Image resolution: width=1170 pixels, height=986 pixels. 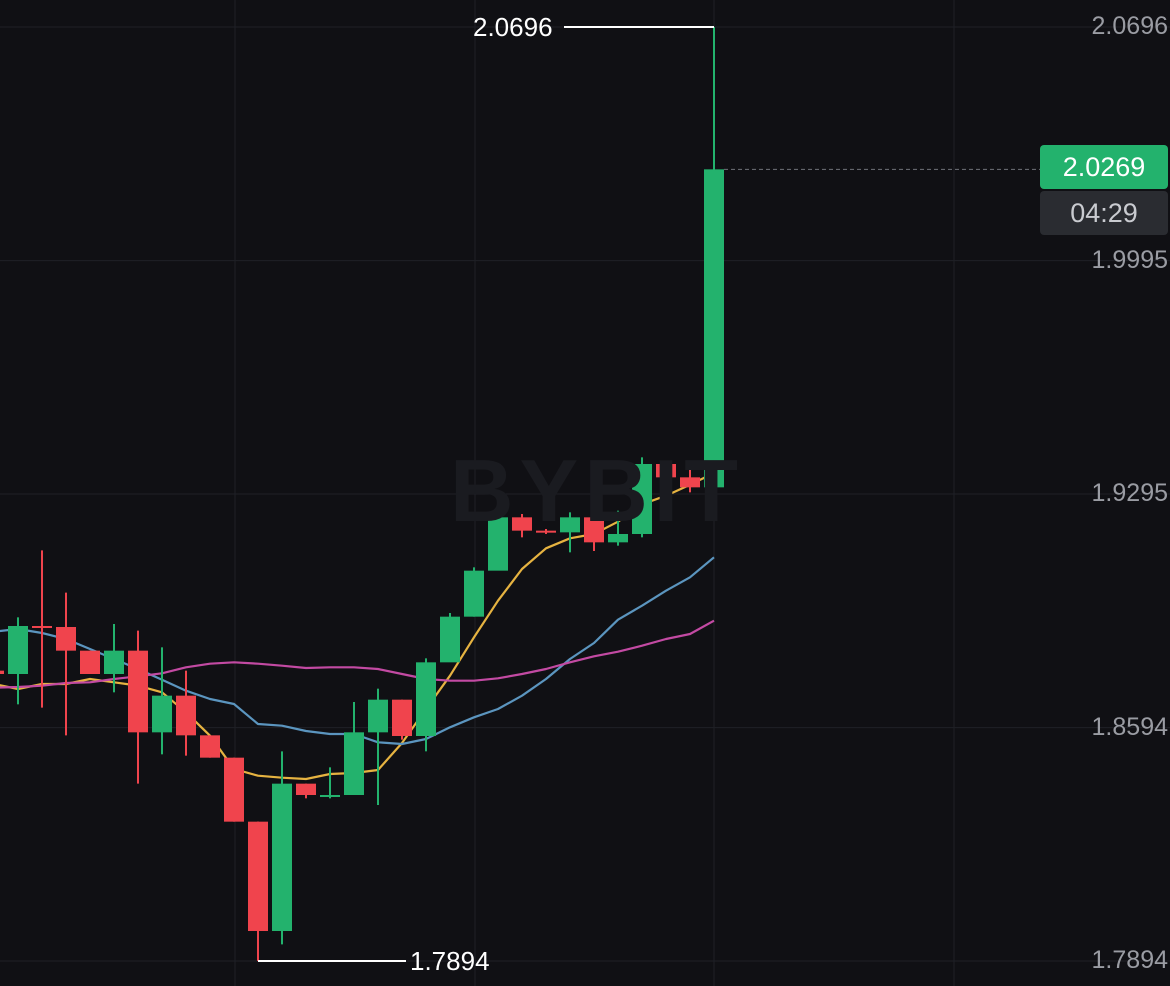 What do you see at coordinates (450, 961) in the screenshot?
I see `low-price-label: 1.7894` at bounding box center [450, 961].